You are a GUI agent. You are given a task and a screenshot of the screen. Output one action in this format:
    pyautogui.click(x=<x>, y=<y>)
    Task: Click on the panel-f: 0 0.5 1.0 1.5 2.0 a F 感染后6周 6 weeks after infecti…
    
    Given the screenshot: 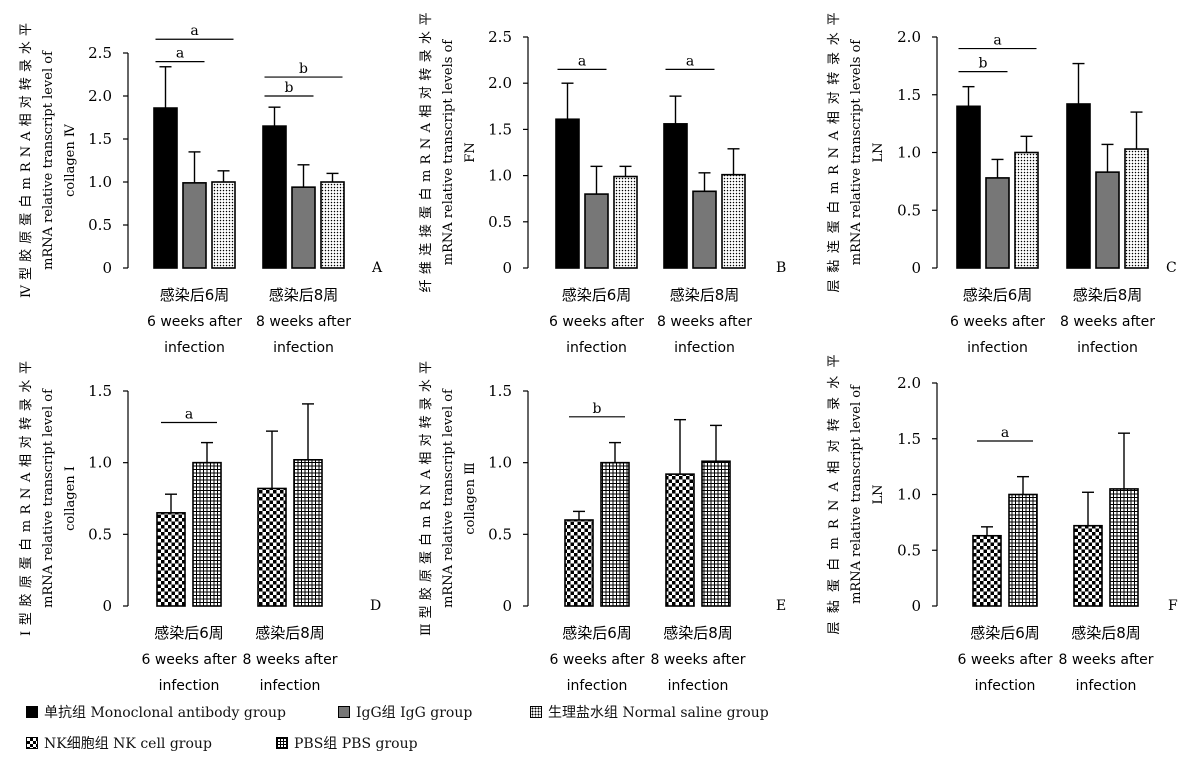 What is the action you would take?
    pyautogui.click(x=1002, y=525)
    